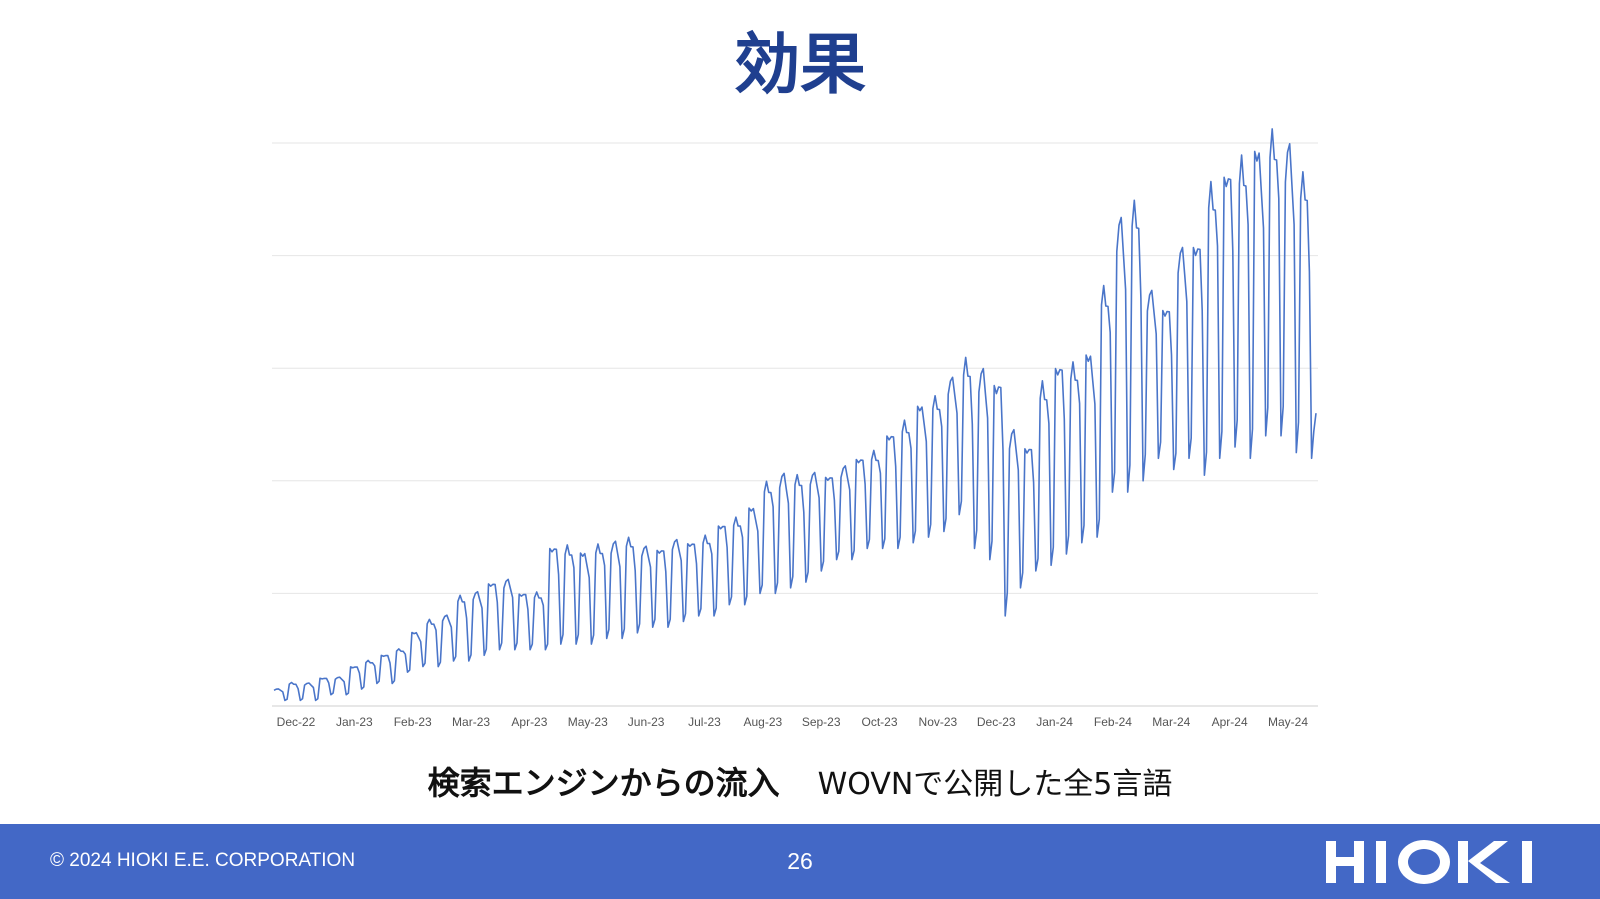 This screenshot has width=1600, height=899. What do you see at coordinates (800, 64) in the screenshot?
I see `slide-title: 効果` at bounding box center [800, 64].